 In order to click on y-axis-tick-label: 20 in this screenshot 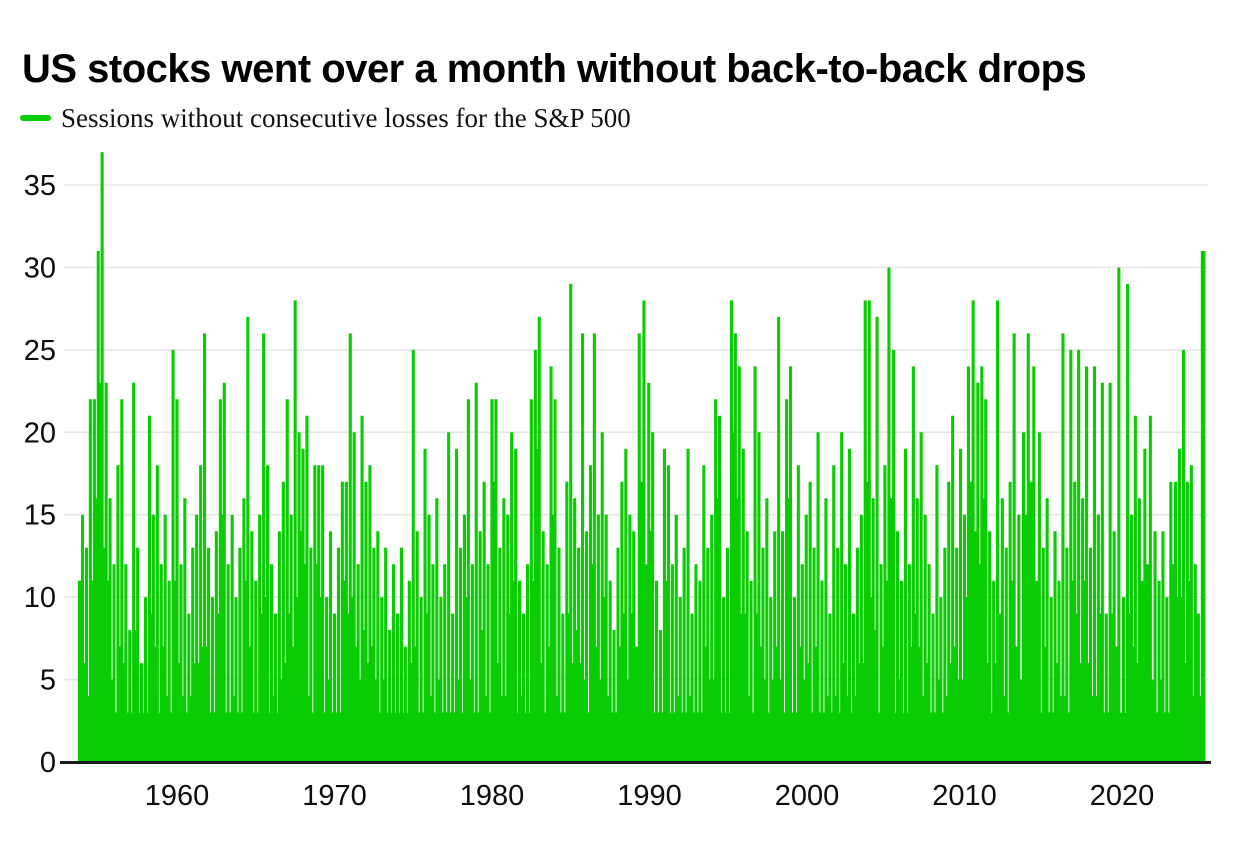, I will do `click(40, 433)`.